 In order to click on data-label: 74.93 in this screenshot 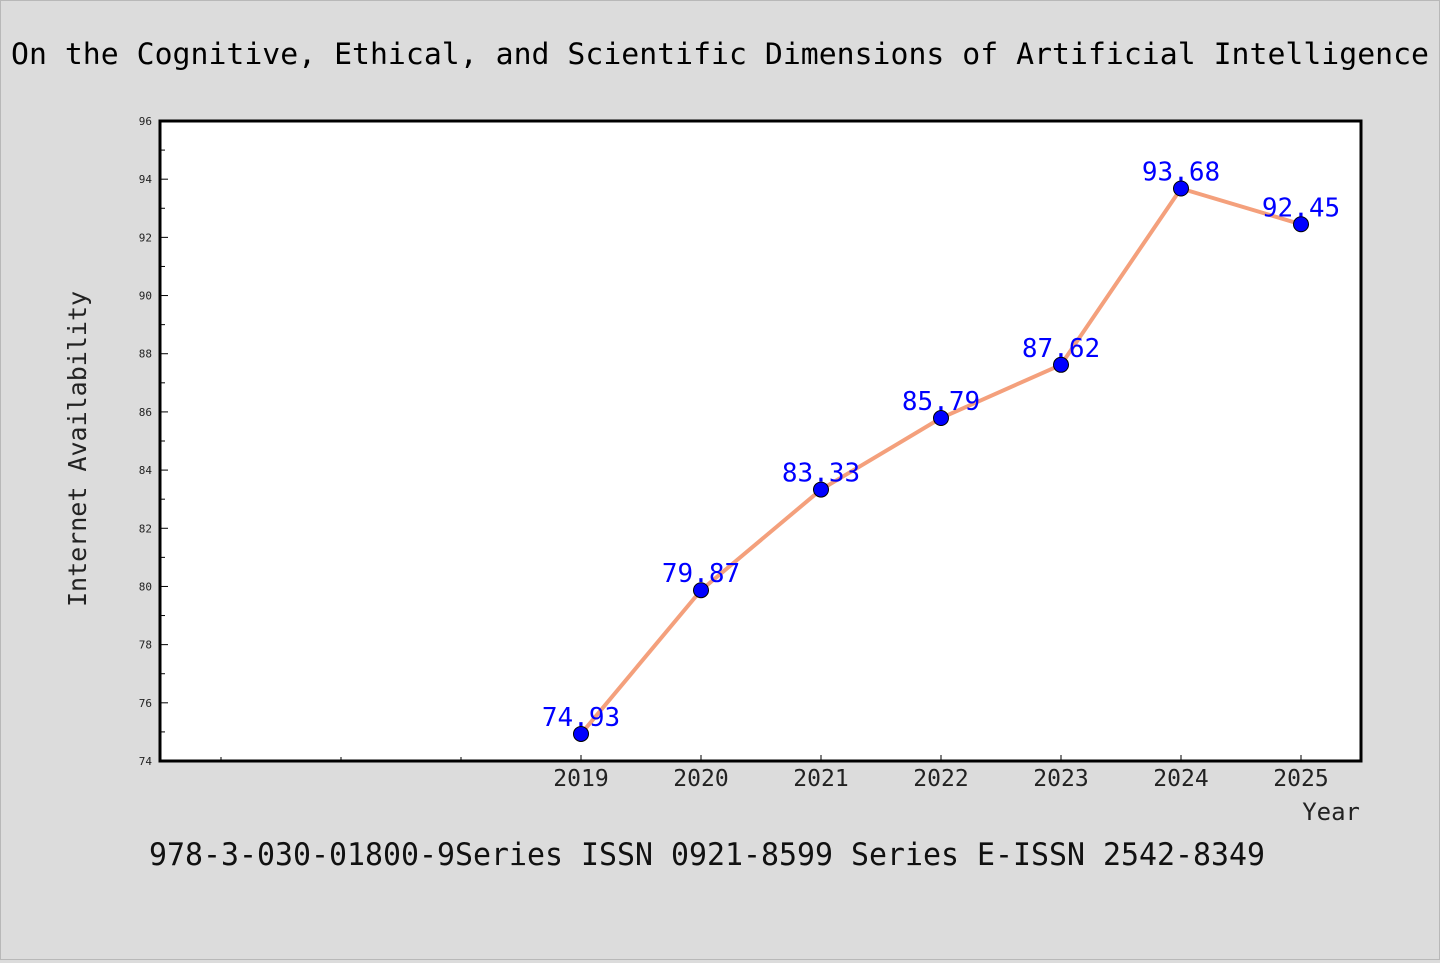, I will do `click(581, 718)`.